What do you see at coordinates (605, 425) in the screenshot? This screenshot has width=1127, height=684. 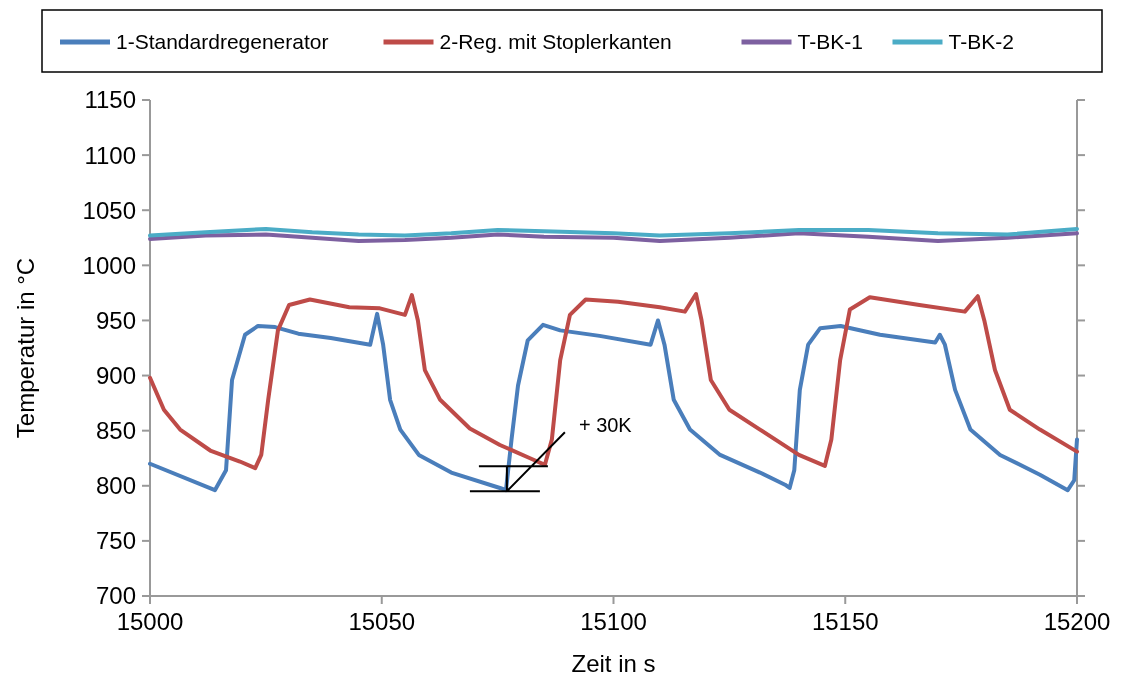 I see `annotation: + 30K` at bounding box center [605, 425].